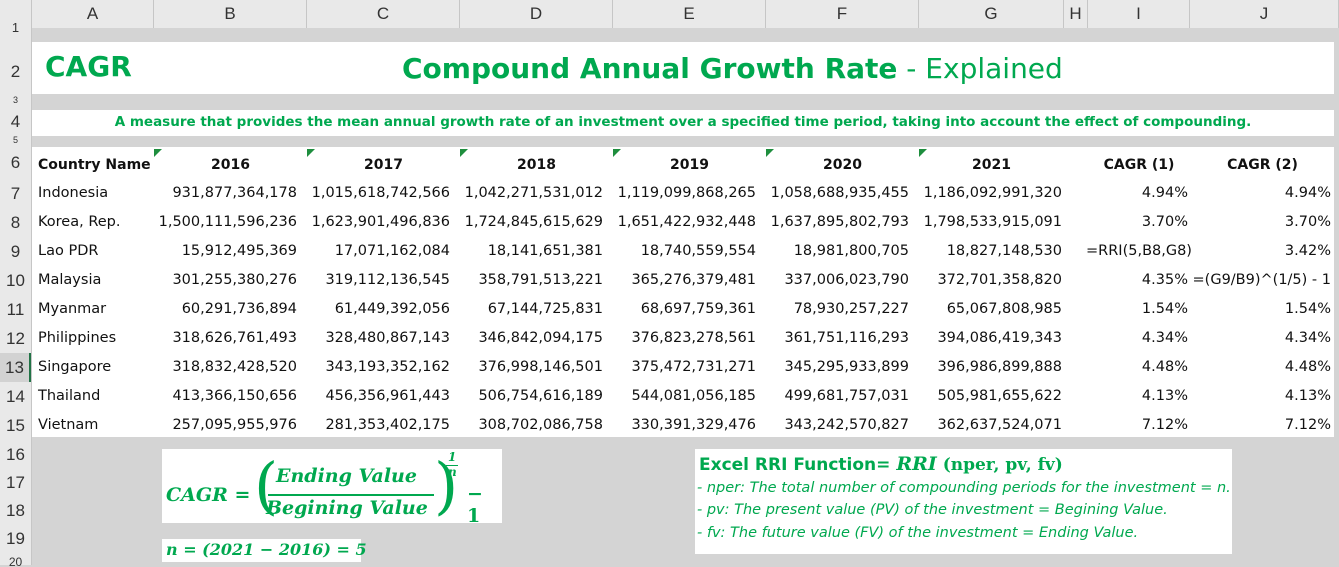 The width and height of the screenshot is (1339, 567). I want to click on value-cell: 18,981,800,705, so click(851, 251).